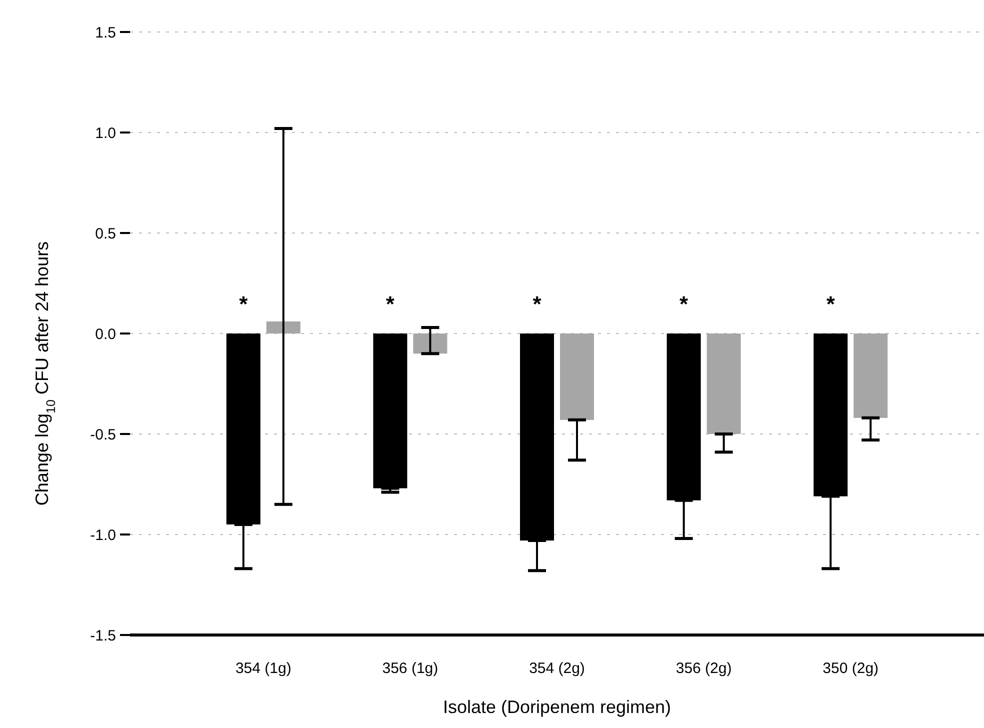 Image resolution: width=984 pixels, height=728 pixels. What do you see at coordinates (105, 33) in the screenshot?
I see `y-tick-label: 1.5` at bounding box center [105, 33].